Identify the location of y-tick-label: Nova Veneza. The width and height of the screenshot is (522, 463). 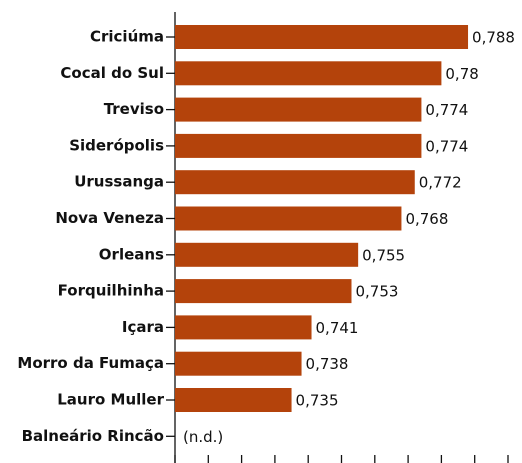
(109, 218).